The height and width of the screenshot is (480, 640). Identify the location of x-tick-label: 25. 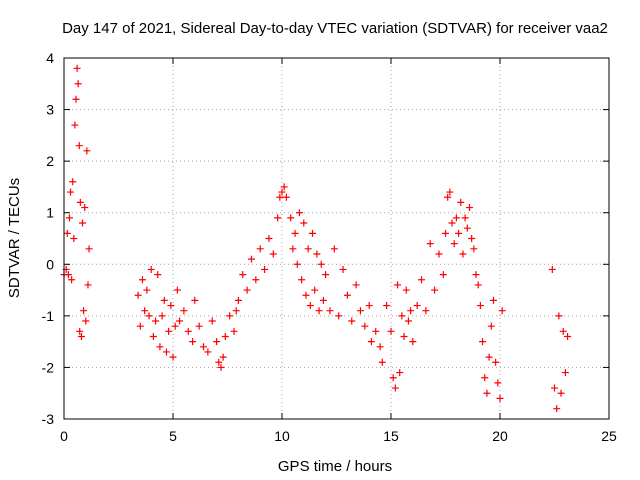
(609, 436).